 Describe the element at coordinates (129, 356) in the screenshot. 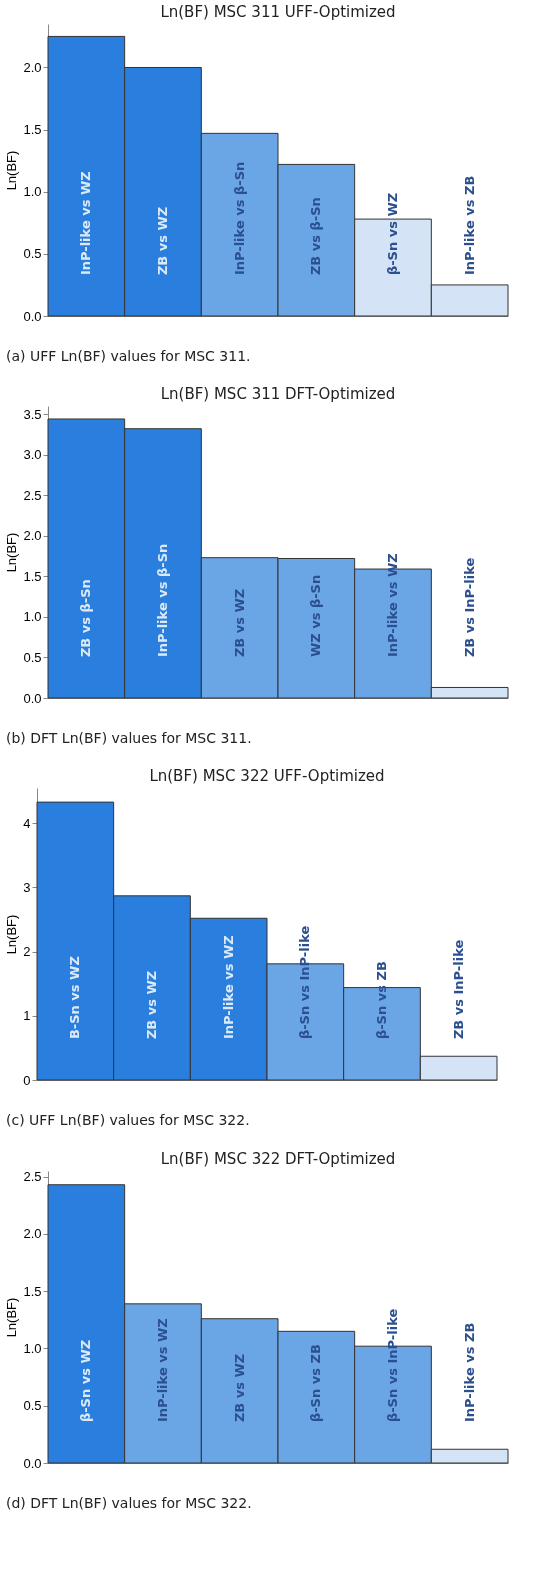

I see `text: (a) UFF Ln(BF) values for MSC 311.` at that location.